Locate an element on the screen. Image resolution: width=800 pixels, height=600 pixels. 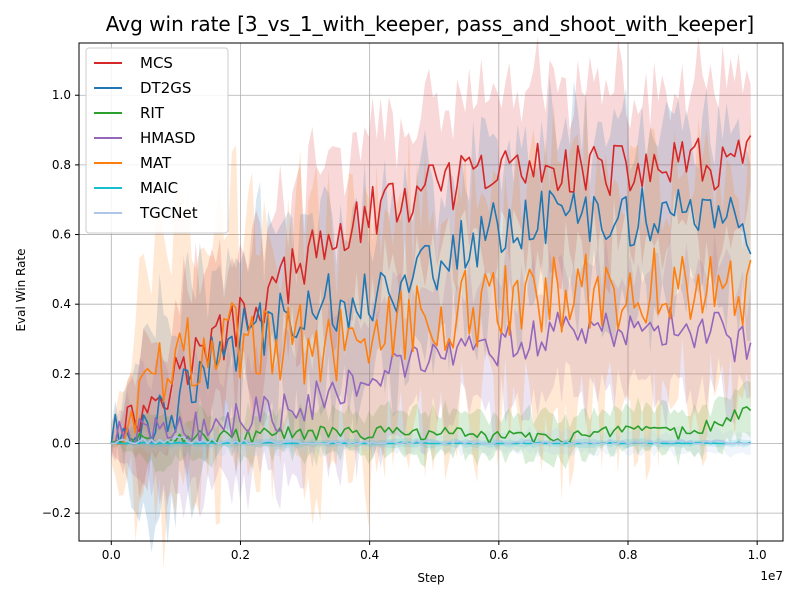
y-tick-label-3: 0.4 is located at coordinates (61, 304).